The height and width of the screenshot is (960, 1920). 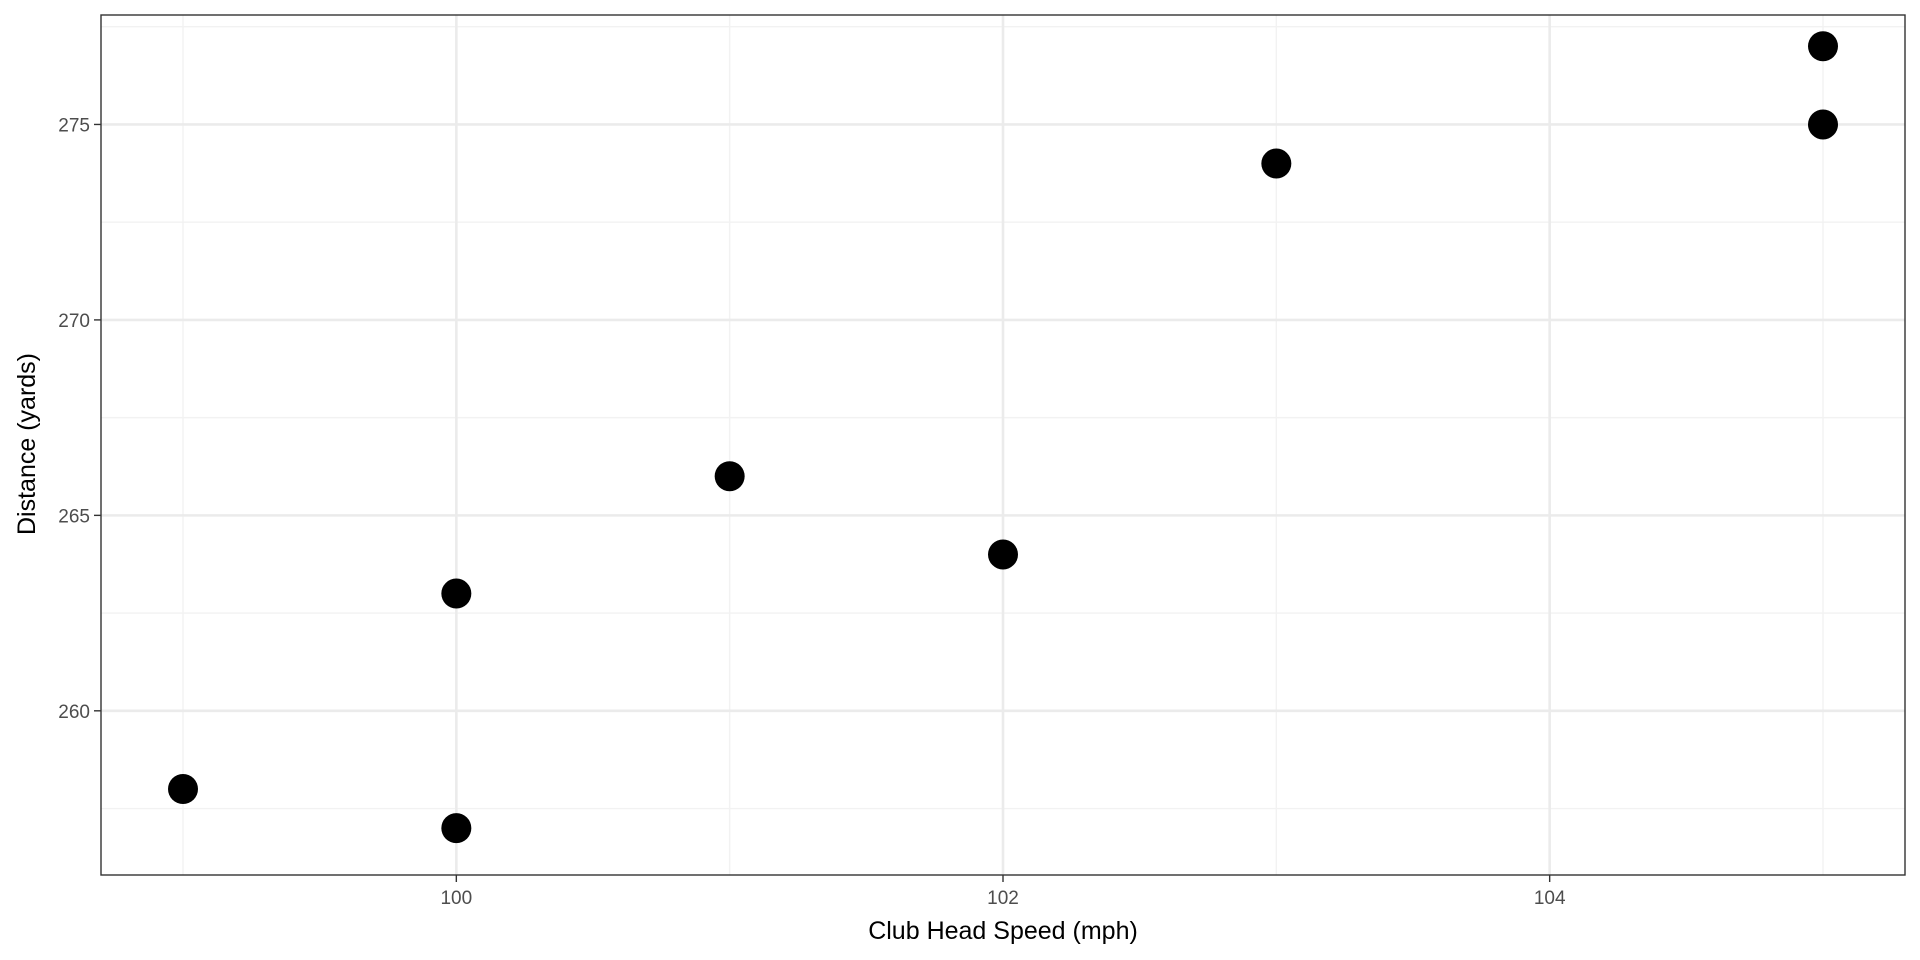 What do you see at coordinates (74, 125) in the screenshot?
I see `y-tick-label: 275` at bounding box center [74, 125].